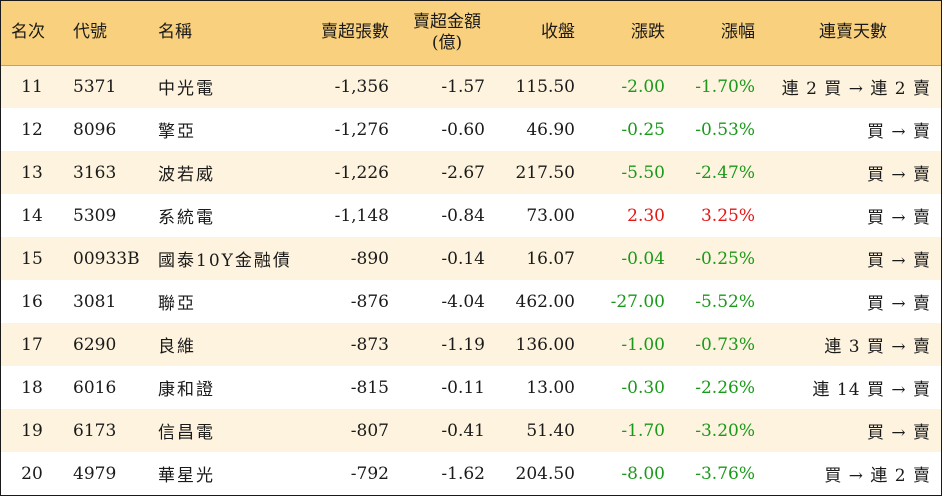 The width and height of the screenshot is (942, 496). I want to click on header-change-pct: 漲幅, so click(720, 33).